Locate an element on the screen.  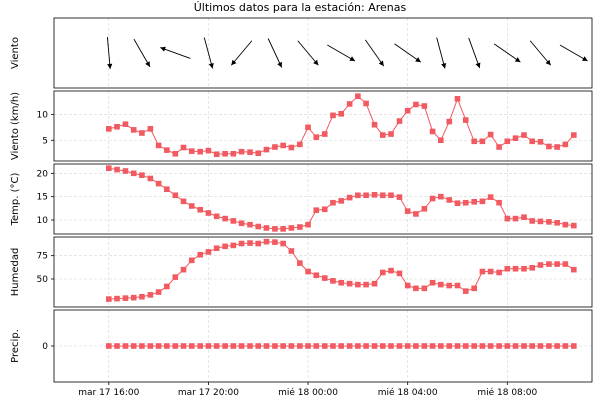
y-axis-label: Humedad is located at coordinates (15, 272).